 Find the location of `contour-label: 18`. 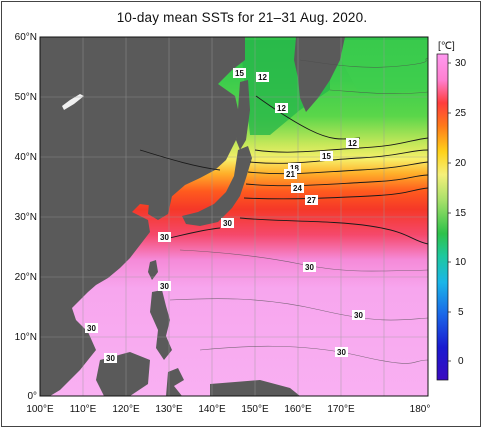

contour-label: 18 is located at coordinates (294, 168).